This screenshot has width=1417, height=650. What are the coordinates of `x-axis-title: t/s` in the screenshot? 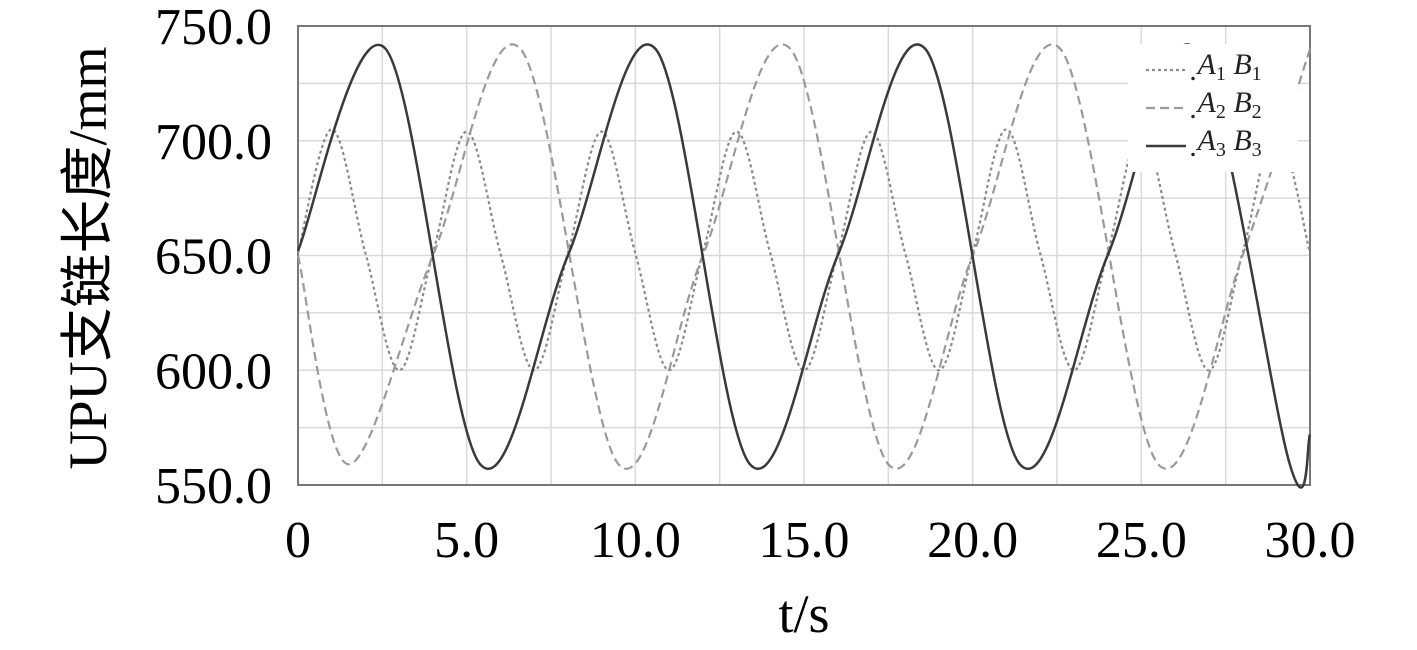 It's located at (803, 614).